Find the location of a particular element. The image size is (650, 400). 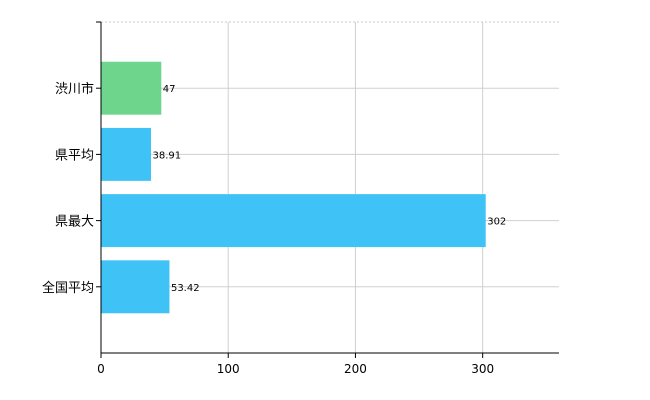

tick-labels: 0 100 200 300 is located at coordinates (295, 369).